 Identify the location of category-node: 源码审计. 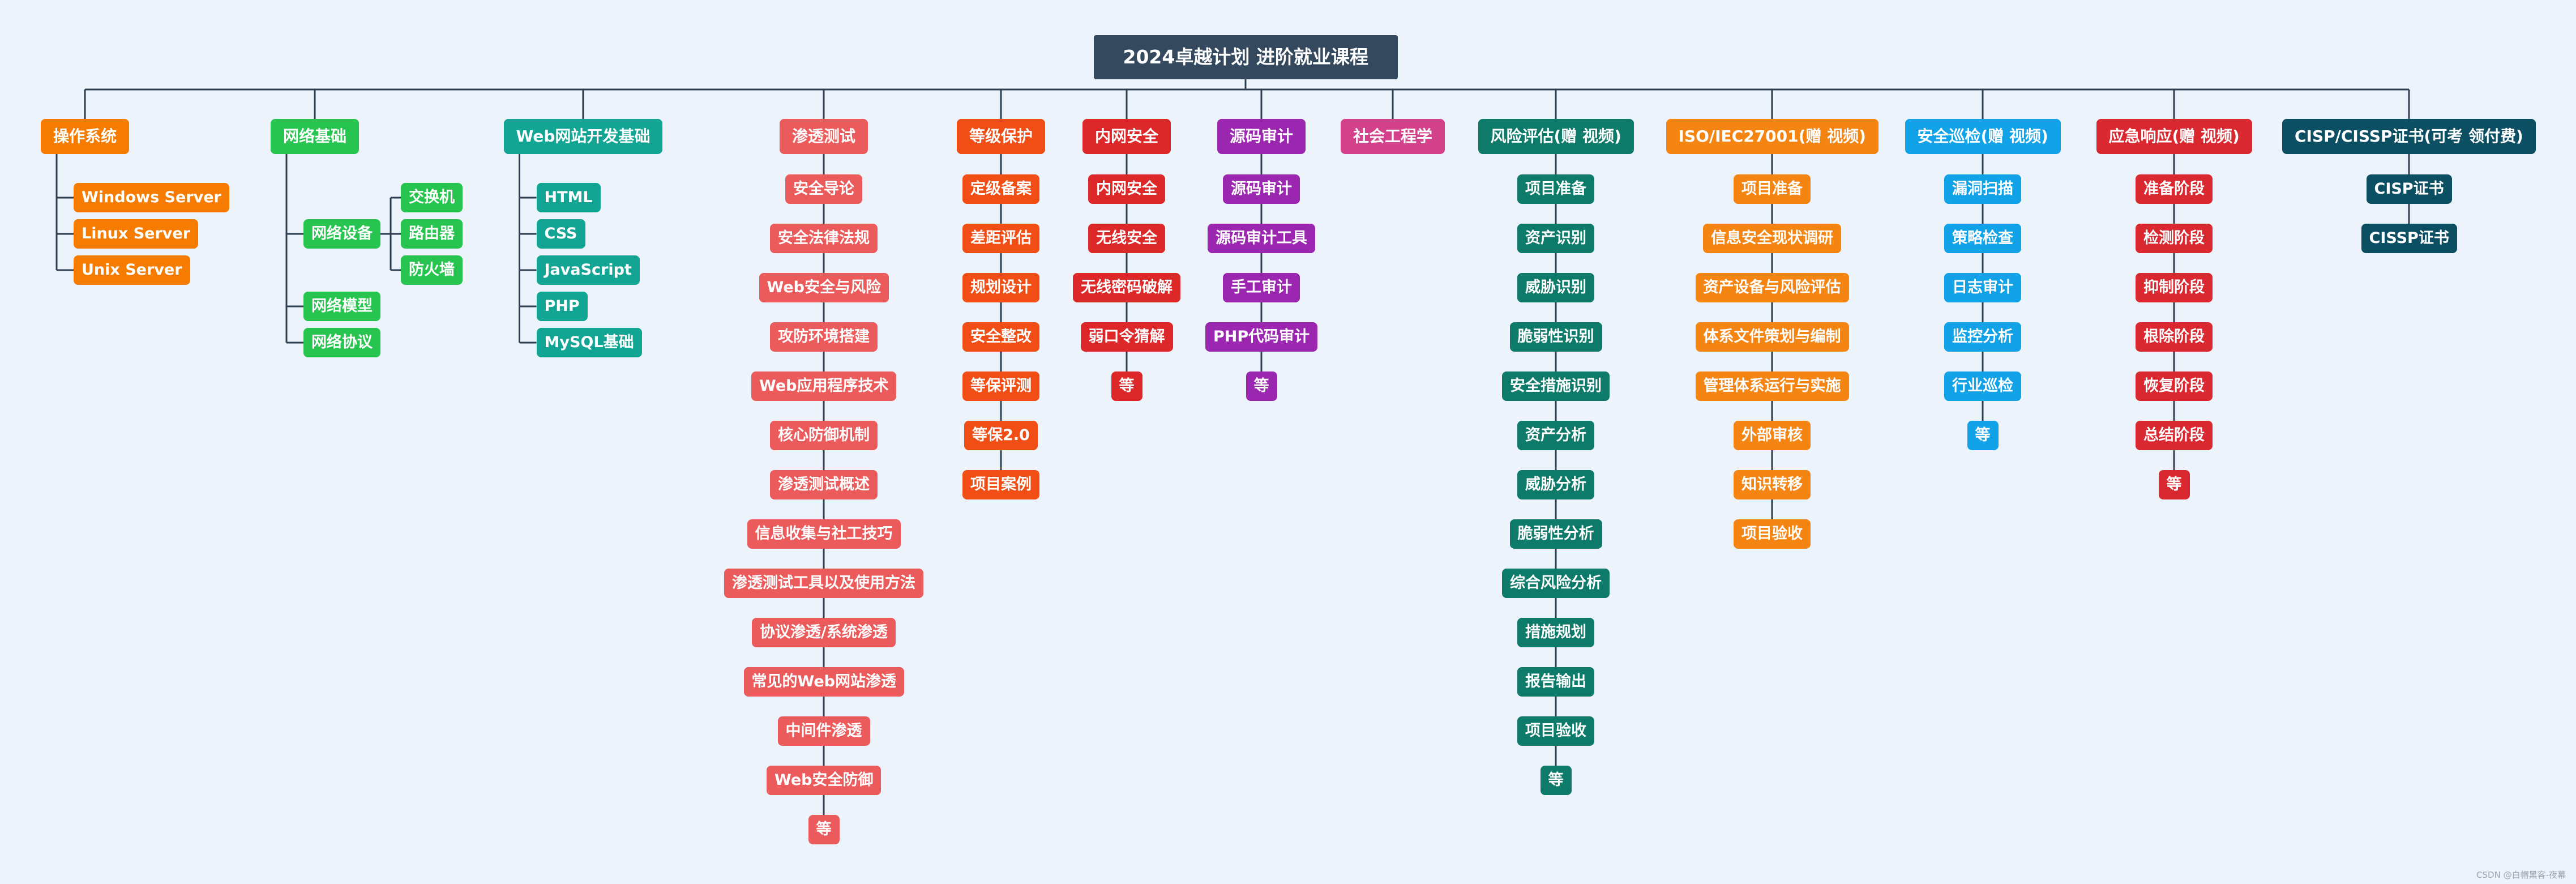
(1261, 136).